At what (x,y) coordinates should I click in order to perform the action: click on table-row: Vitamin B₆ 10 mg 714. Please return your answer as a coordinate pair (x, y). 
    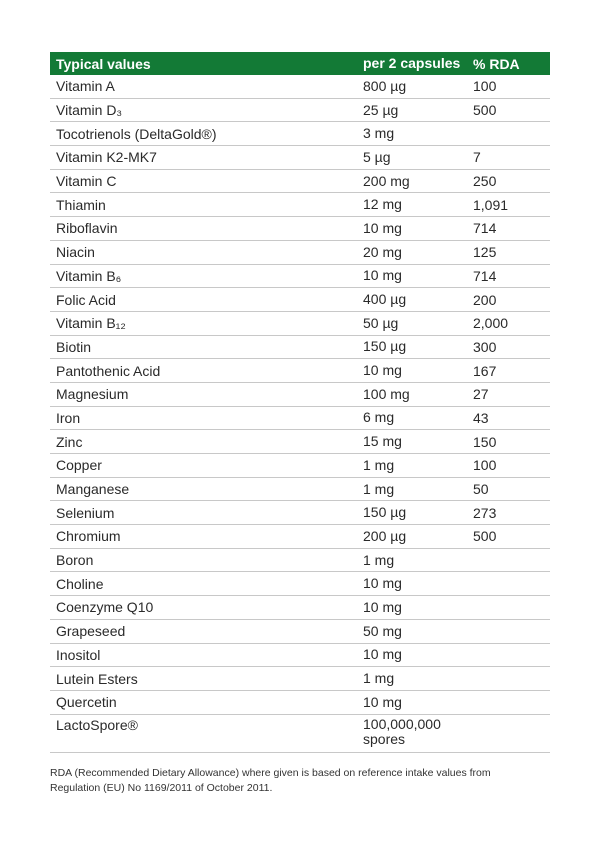
    Looking at the image, I should click on (300, 277).